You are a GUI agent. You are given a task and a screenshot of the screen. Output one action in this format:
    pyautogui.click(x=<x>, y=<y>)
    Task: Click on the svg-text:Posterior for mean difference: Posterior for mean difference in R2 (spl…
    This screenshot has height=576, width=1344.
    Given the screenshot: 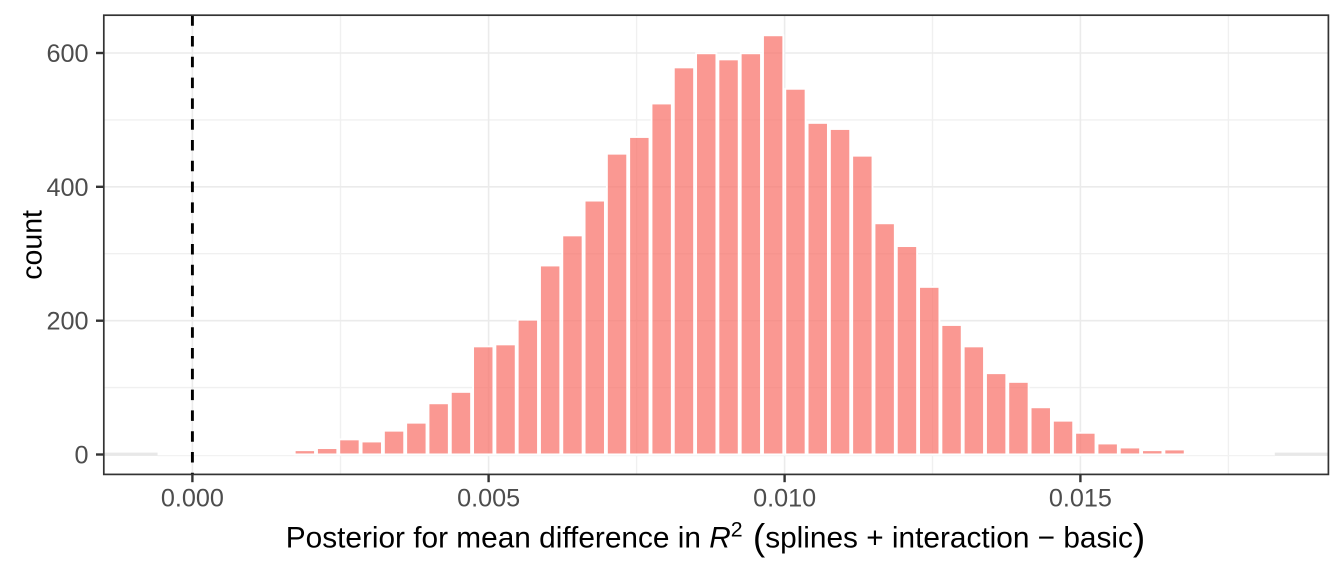 What is the action you would take?
    pyautogui.click(x=716, y=537)
    